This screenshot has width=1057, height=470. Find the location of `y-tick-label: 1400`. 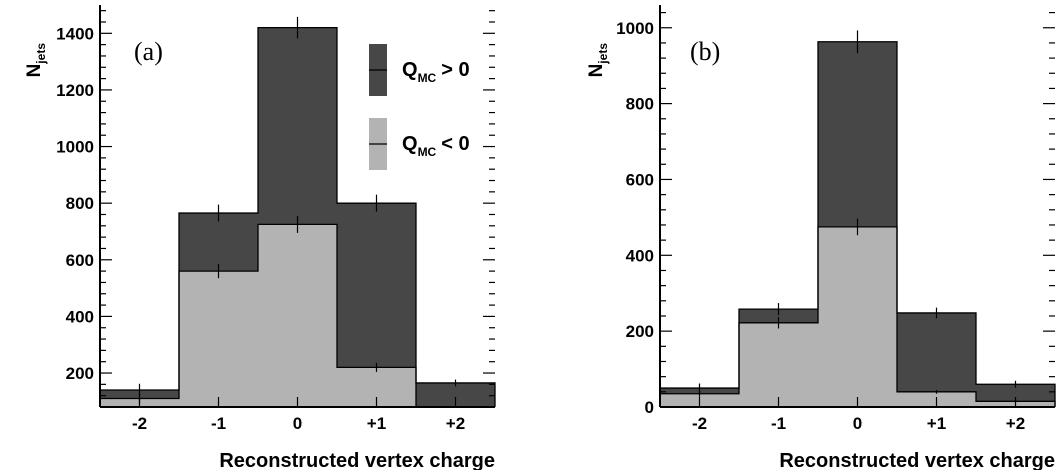

y-tick-label: 1400 is located at coordinates (75, 33).